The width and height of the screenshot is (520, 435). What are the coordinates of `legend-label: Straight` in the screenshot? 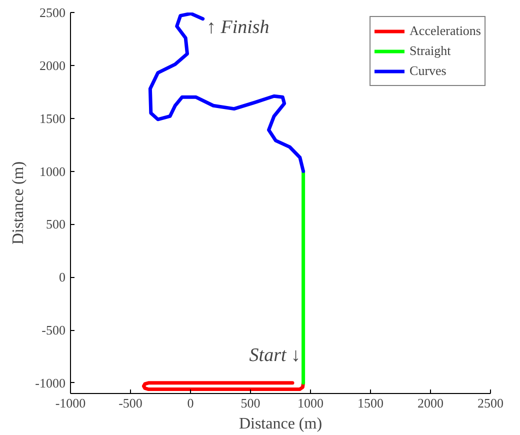 It's located at (430, 51).